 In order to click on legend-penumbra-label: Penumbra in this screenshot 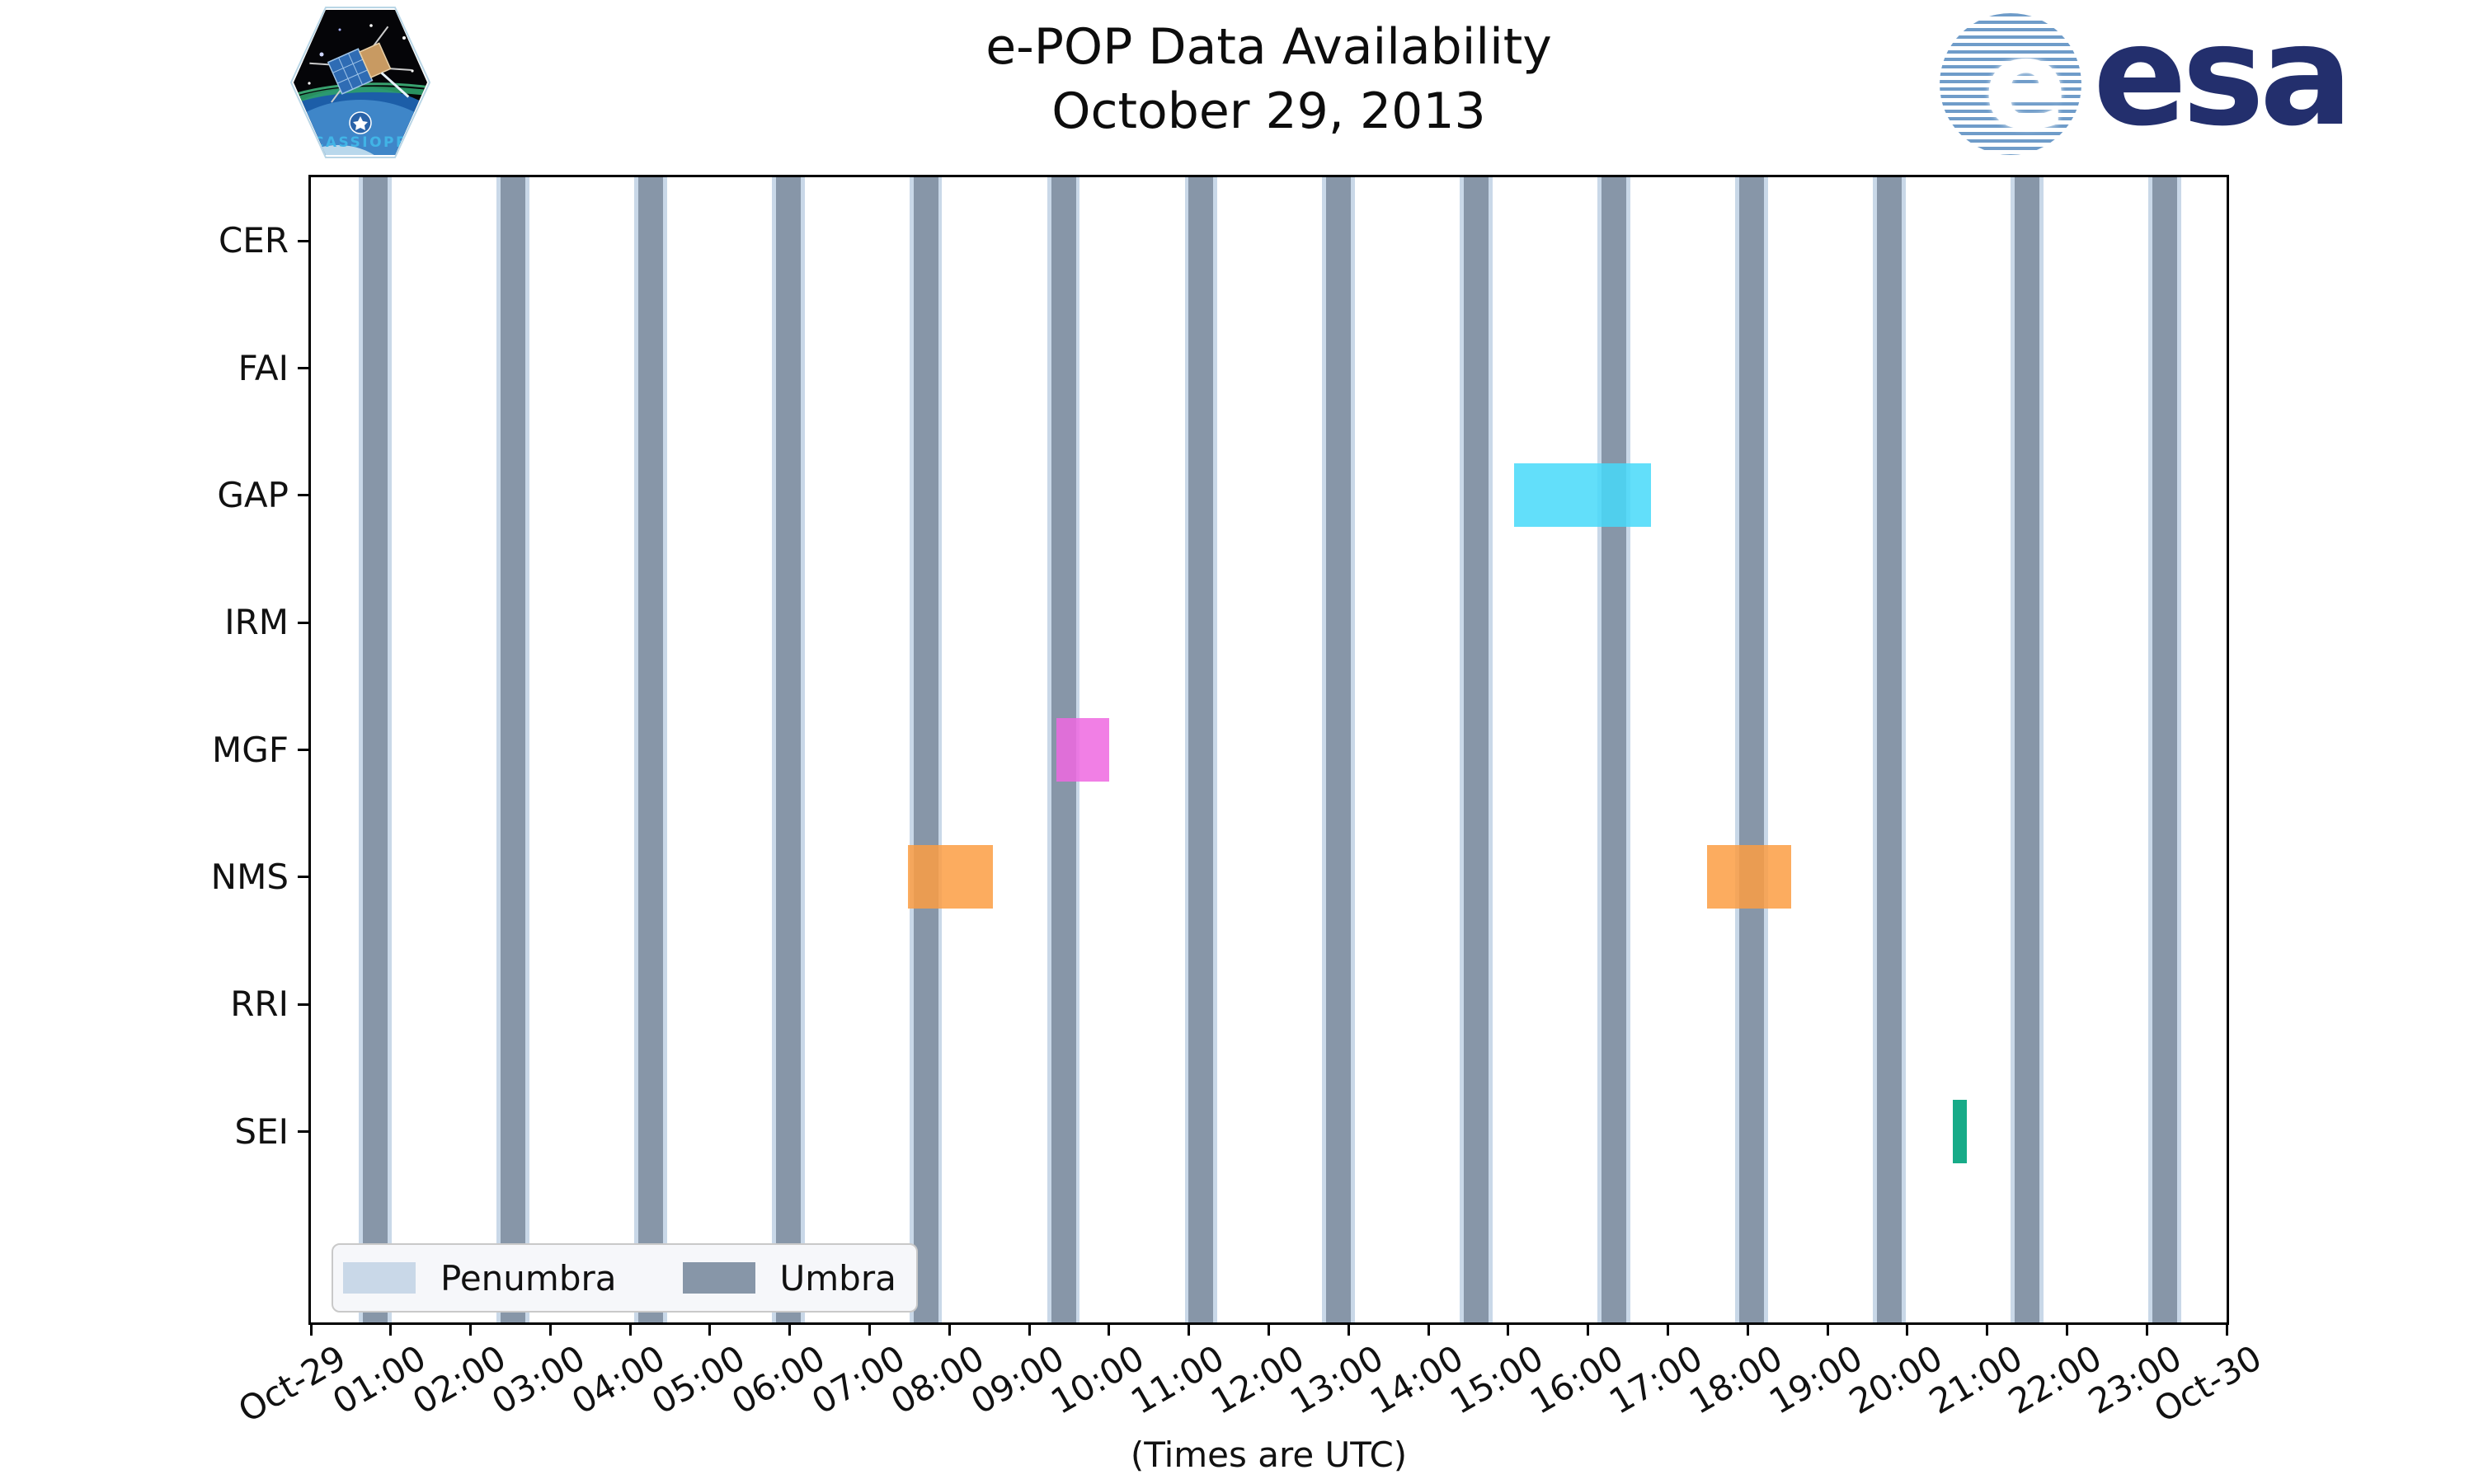, I will do `click(528, 1277)`.